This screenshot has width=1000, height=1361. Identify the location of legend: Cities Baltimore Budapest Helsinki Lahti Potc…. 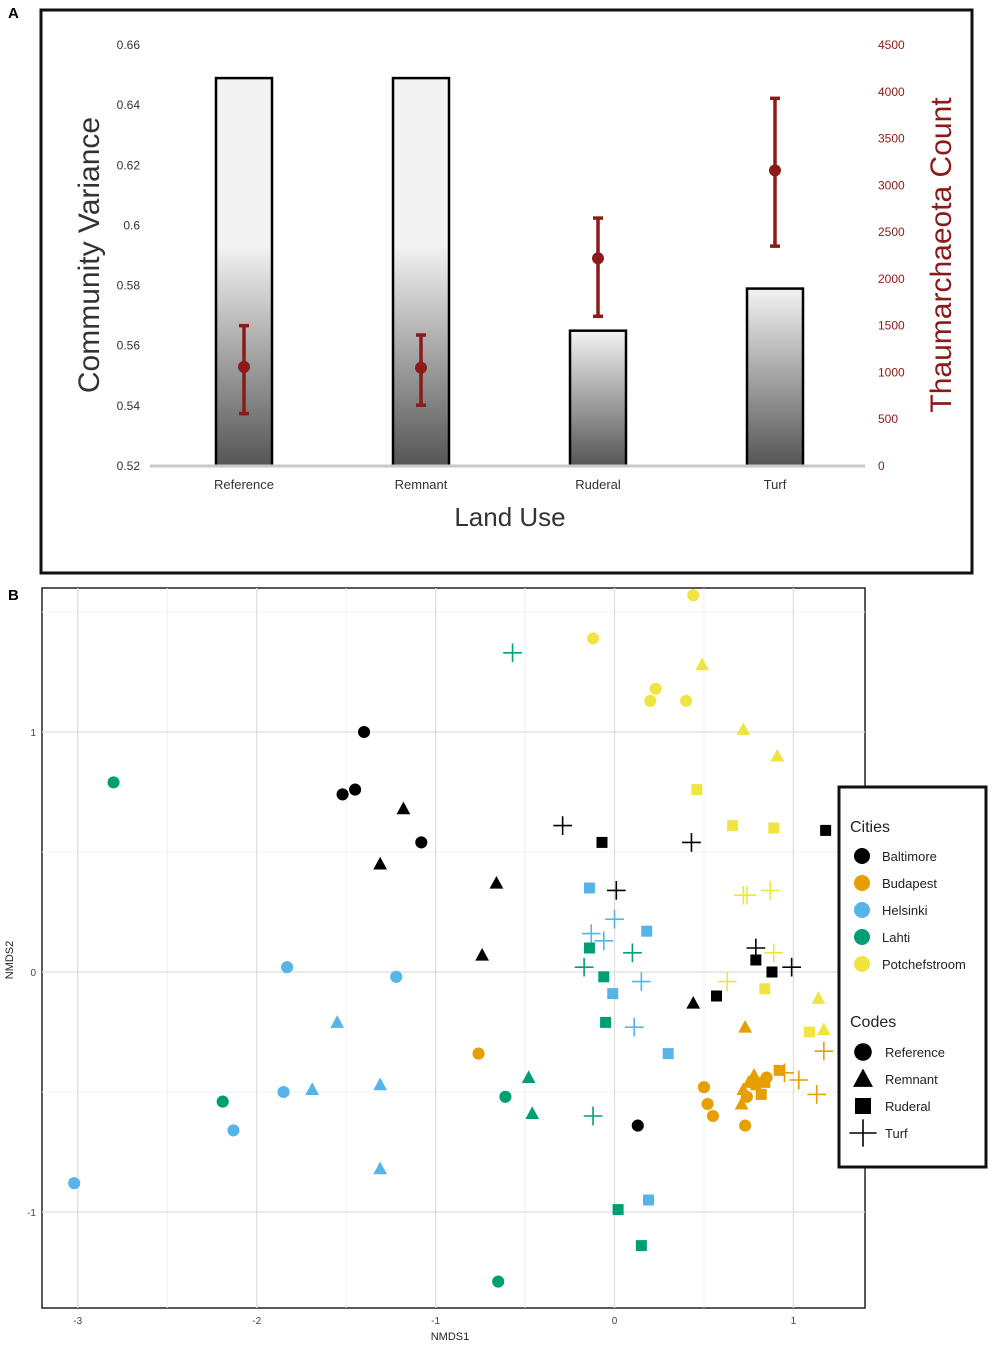
(912, 977).